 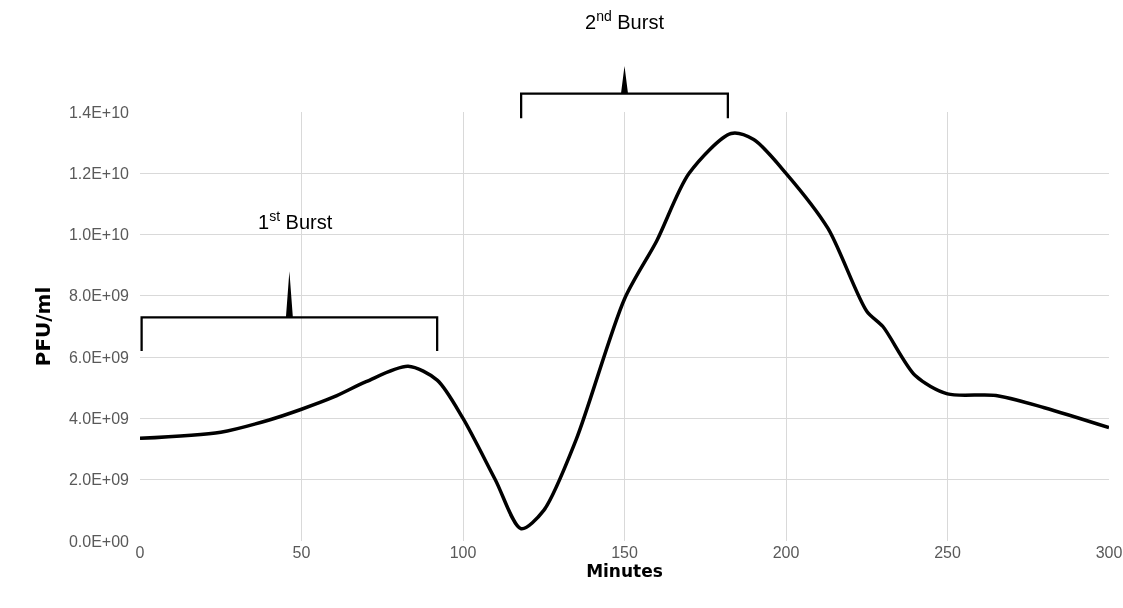 What do you see at coordinates (463, 552) in the screenshot?
I see `x-tick-label: 100` at bounding box center [463, 552].